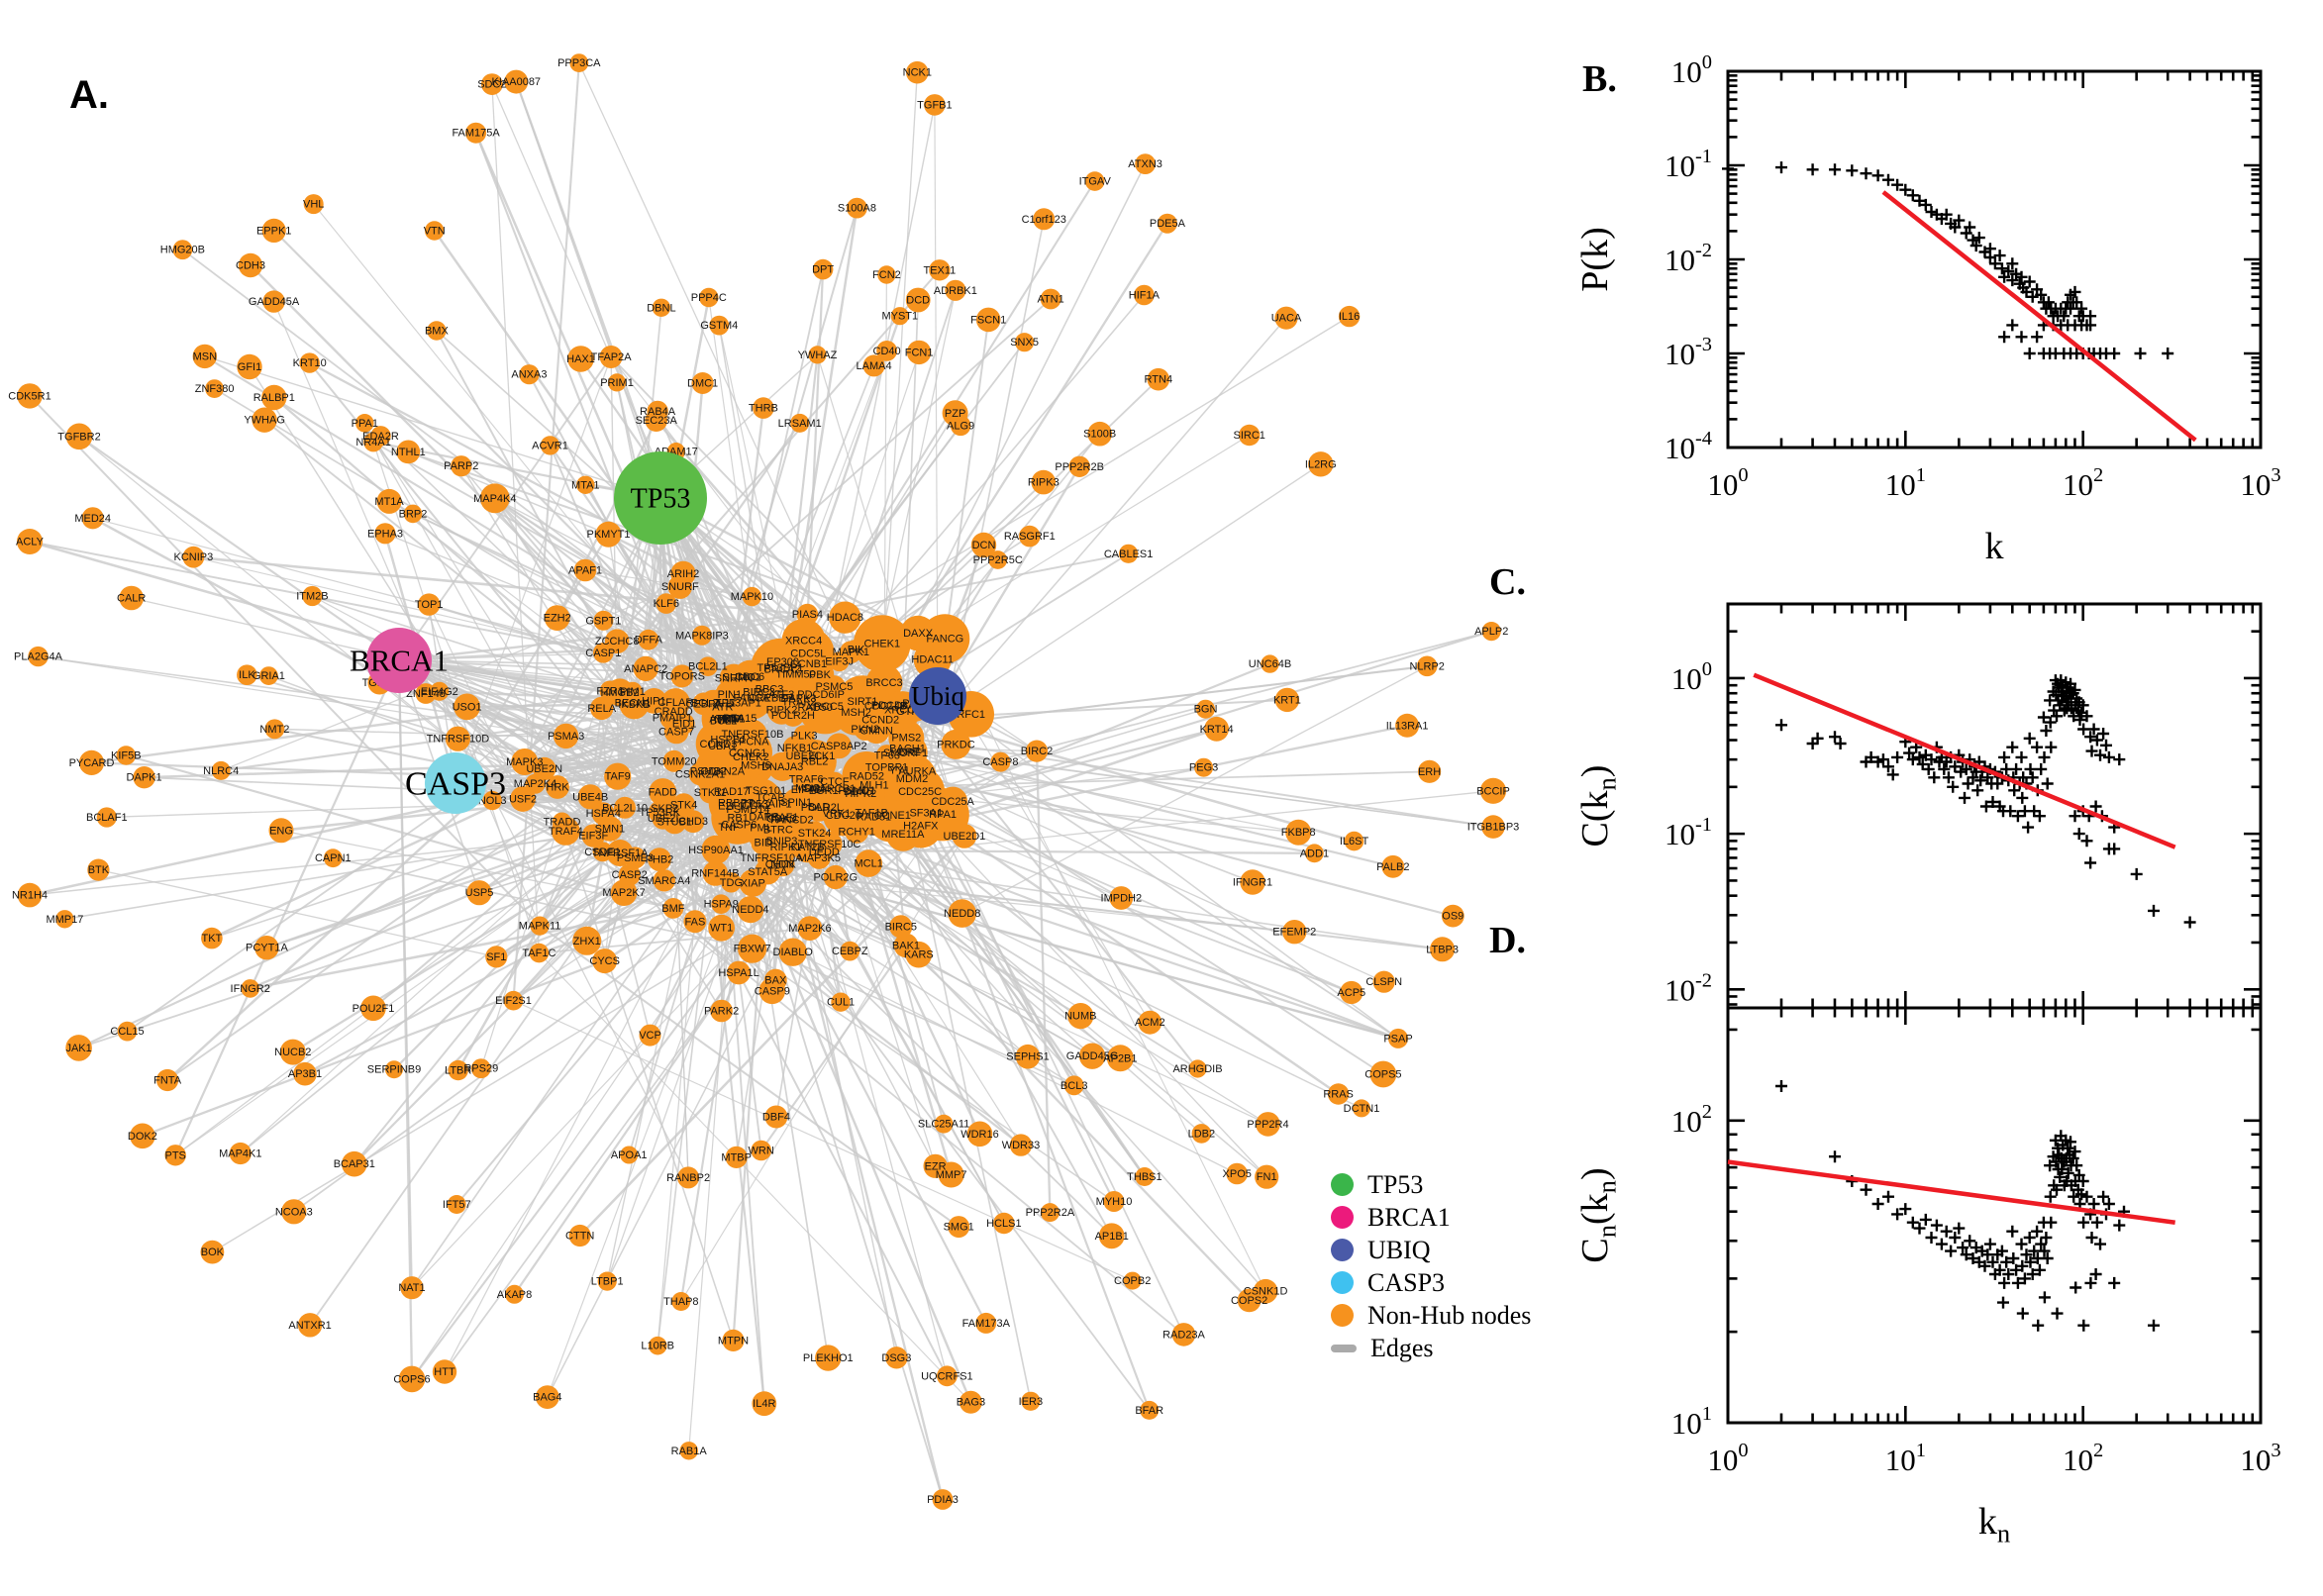  What do you see at coordinates (617, 383) in the screenshot?
I see `network-node-label: PRIM1` at bounding box center [617, 383].